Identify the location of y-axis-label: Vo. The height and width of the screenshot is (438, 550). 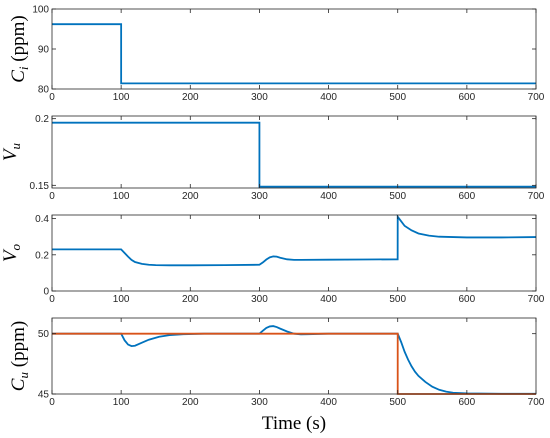
(11, 252).